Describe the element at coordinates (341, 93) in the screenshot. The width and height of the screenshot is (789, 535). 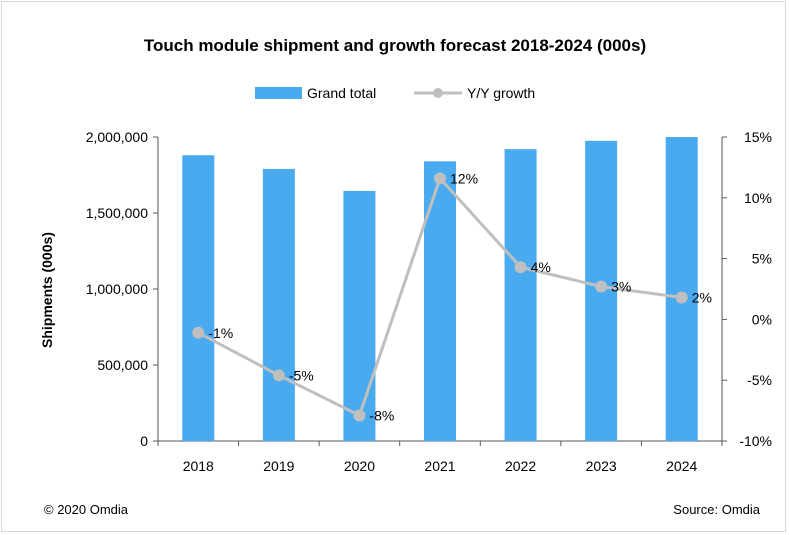
I see `legend-label-grand-total: Grand total` at that location.